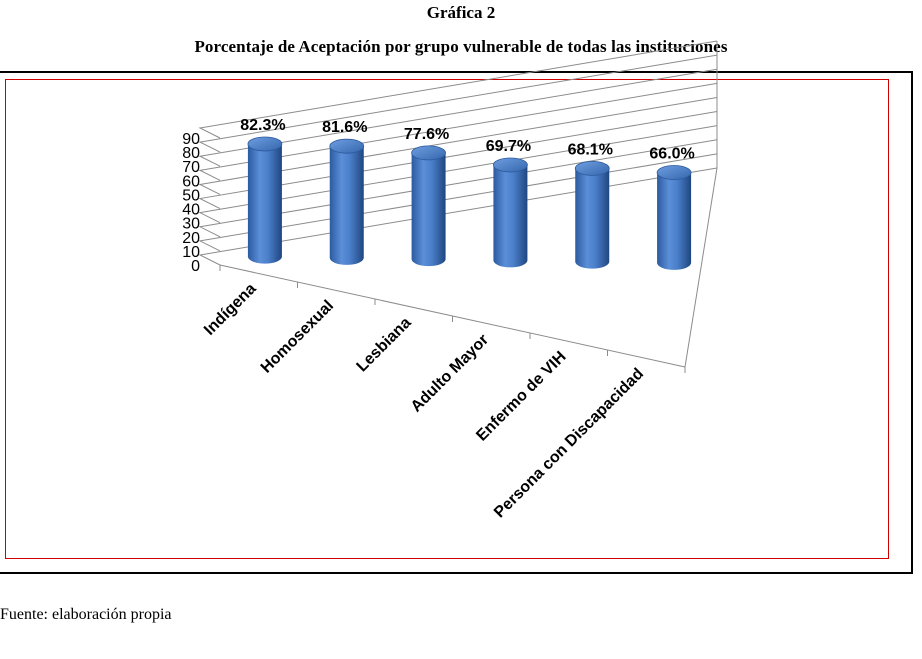 This screenshot has width=922, height=659. I want to click on source-note: Fuente: elaboración propia, so click(86, 614).